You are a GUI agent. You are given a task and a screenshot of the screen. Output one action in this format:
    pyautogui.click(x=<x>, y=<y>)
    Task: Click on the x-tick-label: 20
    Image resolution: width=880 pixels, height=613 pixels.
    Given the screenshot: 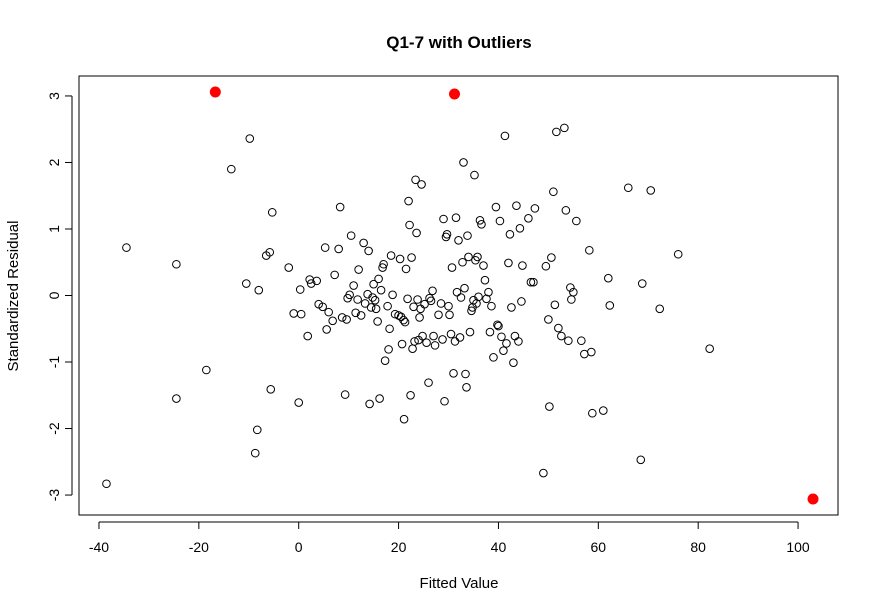 What is the action you would take?
    pyautogui.click(x=399, y=547)
    